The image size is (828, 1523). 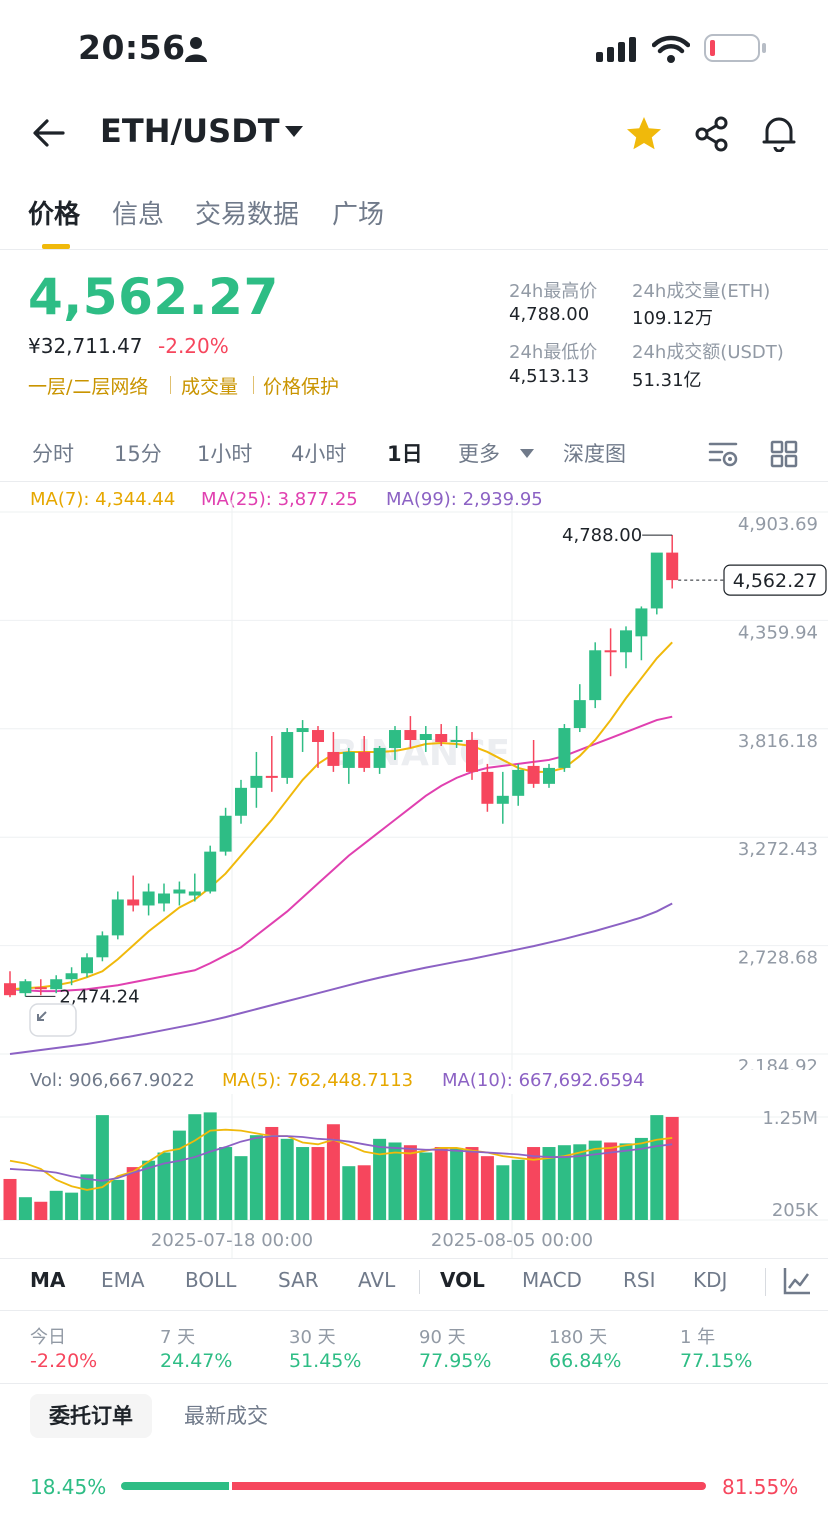 What do you see at coordinates (53, 454) in the screenshot?
I see `interval-timeline: 分时` at bounding box center [53, 454].